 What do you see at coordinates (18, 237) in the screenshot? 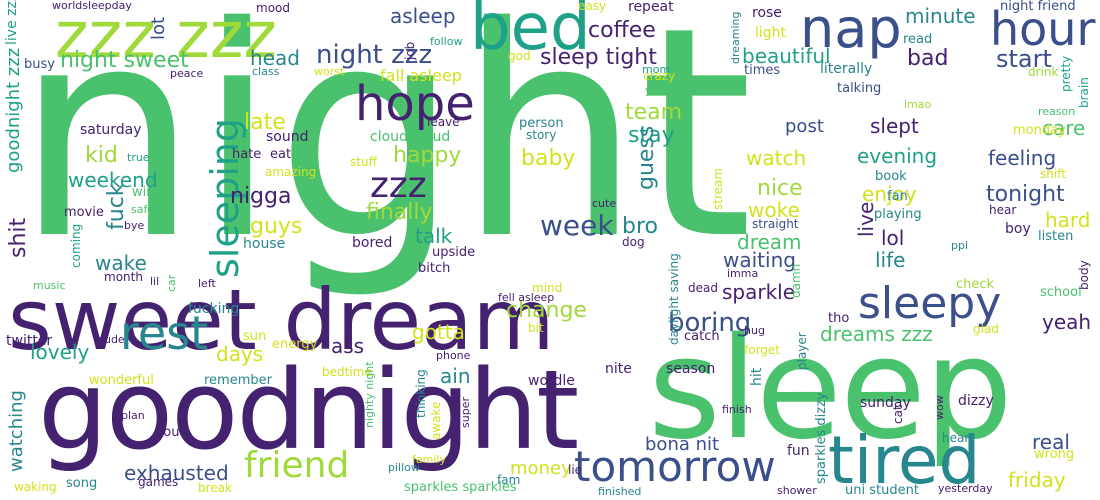
I see `cloud-word-shit: shit` at bounding box center [18, 237].